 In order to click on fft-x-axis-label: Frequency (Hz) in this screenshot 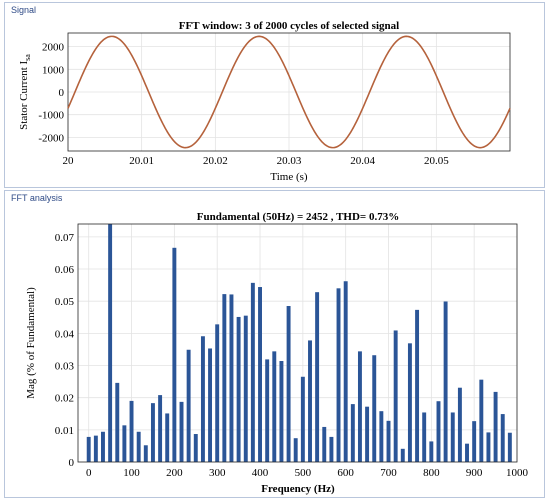, I will do `click(298, 489)`.